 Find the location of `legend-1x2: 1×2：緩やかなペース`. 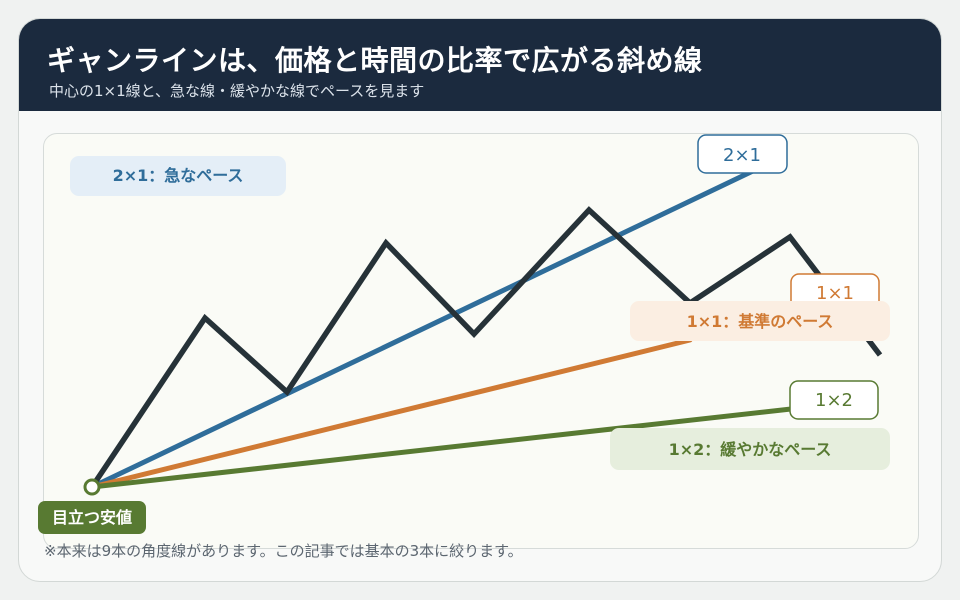

legend-1x2: 1×2：緩やかなペース is located at coordinates (750, 449).